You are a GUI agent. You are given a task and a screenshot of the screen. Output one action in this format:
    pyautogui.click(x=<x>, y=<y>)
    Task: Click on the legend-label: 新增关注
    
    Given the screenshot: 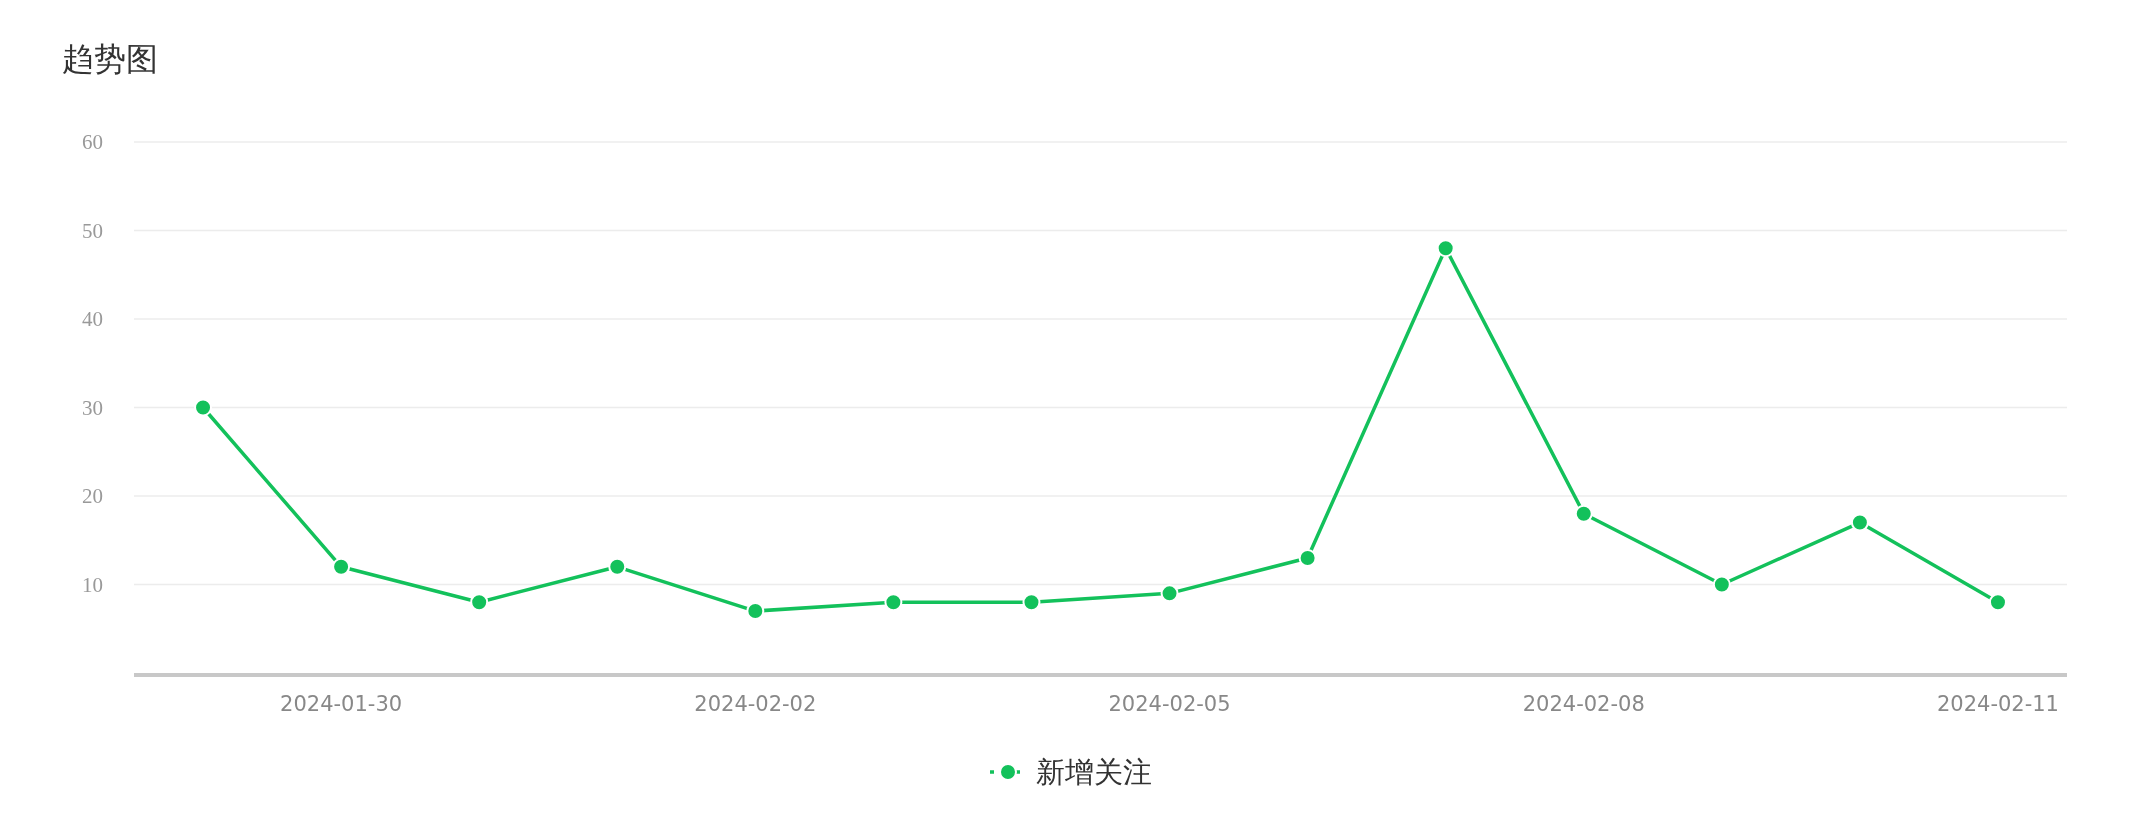 What is the action you would take?
    pyautogui.click(x=1094, y=772)
    